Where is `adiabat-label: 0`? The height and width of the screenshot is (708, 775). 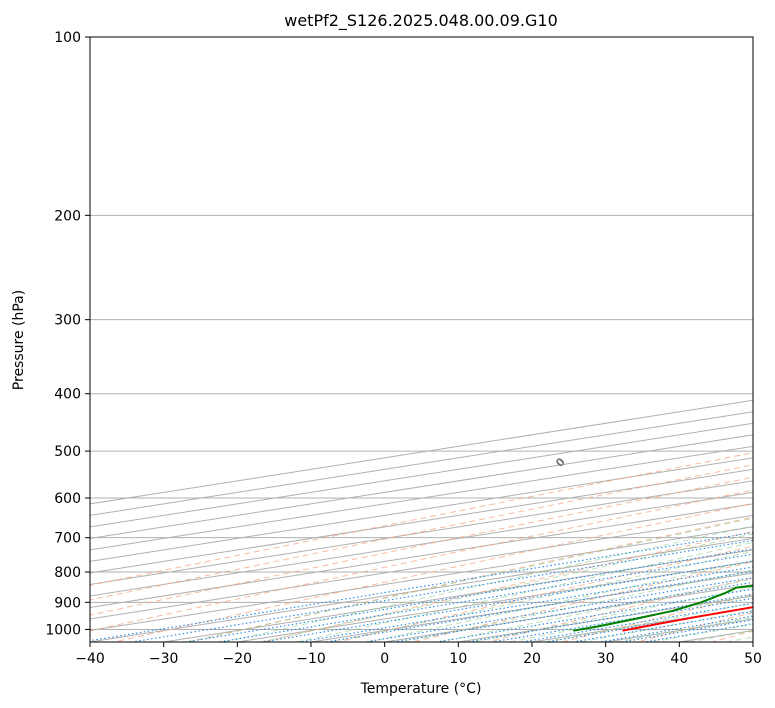 adiabat-label: 0 is located at coordinates (560, 462).